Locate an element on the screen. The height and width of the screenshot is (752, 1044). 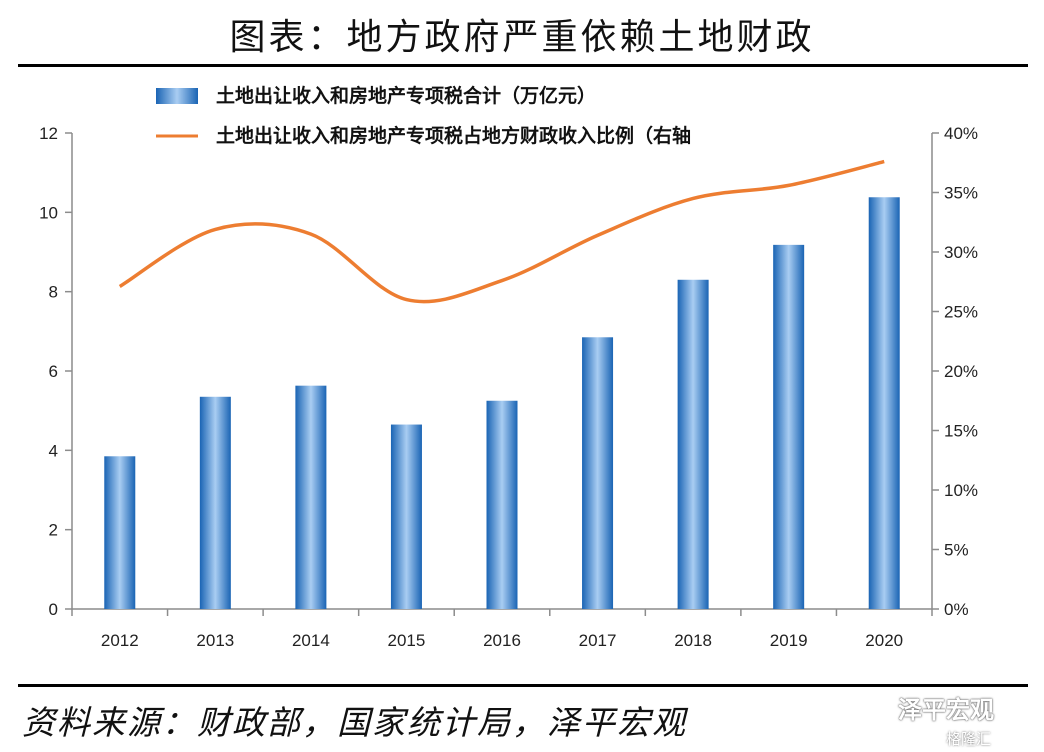
left-tick-label: 2 is located at coordinates (53, 530).